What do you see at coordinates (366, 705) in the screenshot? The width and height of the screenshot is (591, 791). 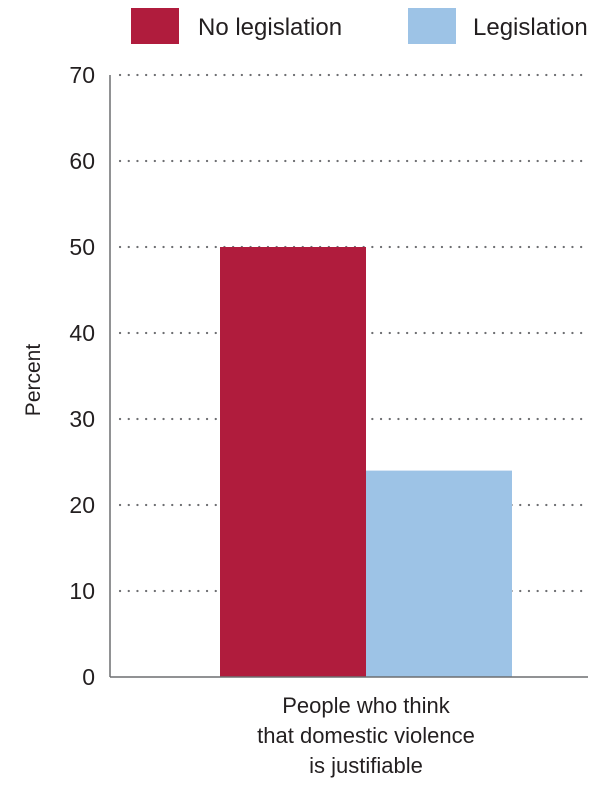 I see `category-label-line: People who think` at bounding box center [366, 705].